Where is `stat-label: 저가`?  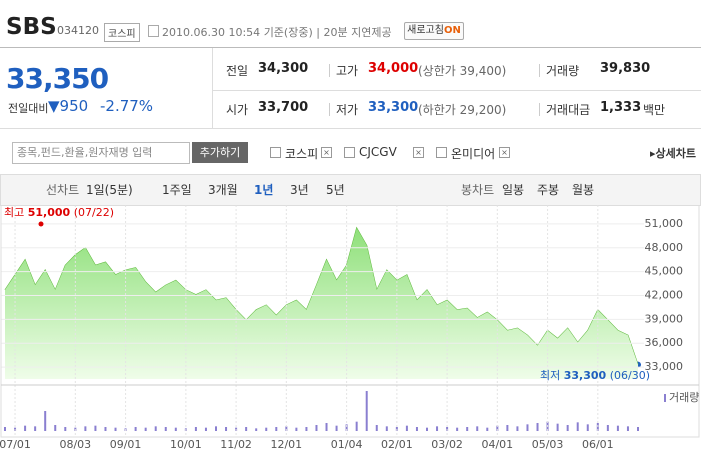 stat-label: 저가 is located at coordinates (347, 110).